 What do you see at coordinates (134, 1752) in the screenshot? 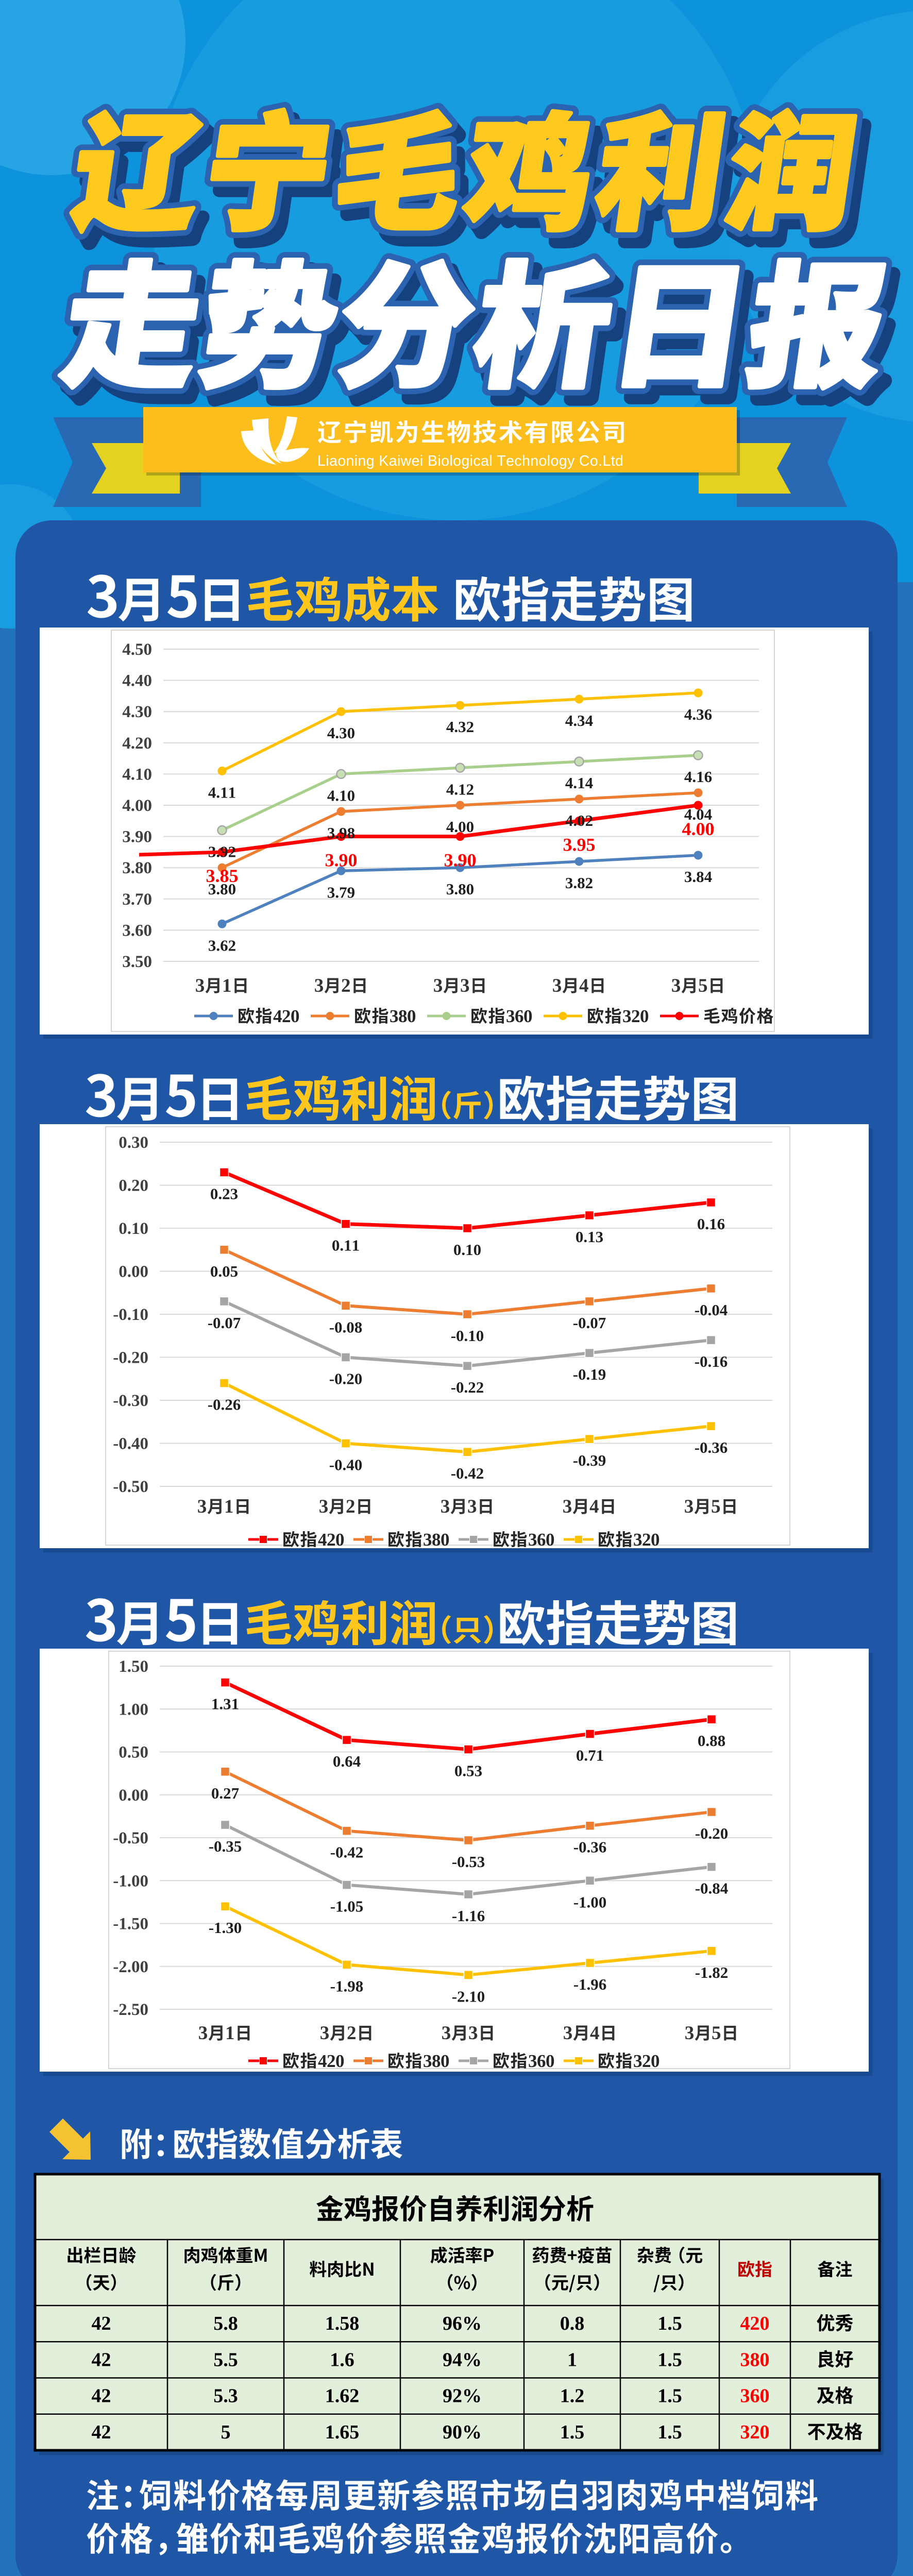
I see `svg-text: 0.50` at bounding box center [134, 1752].